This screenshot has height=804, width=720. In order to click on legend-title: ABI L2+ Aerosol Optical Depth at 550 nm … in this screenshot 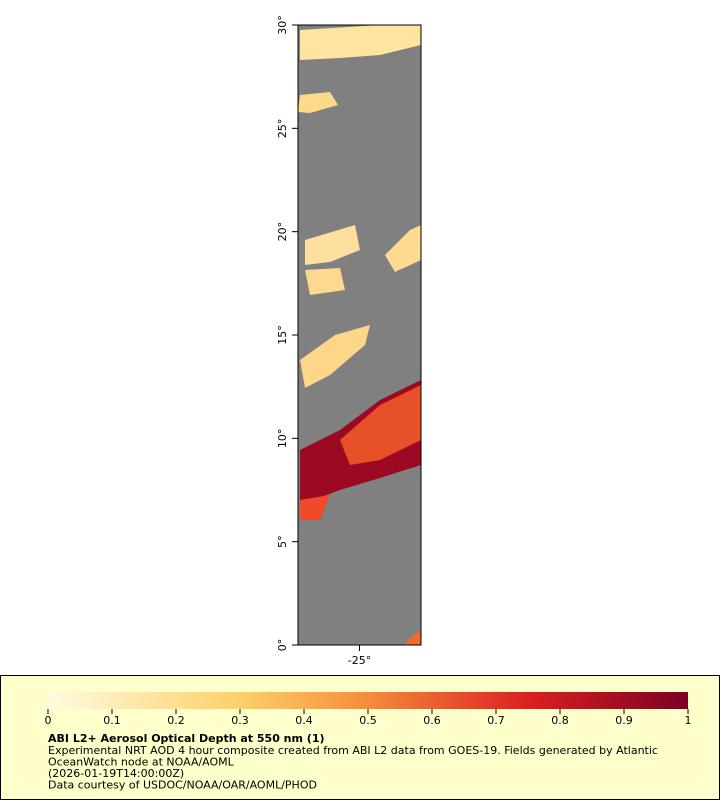, I will do `click(186, 738)`.